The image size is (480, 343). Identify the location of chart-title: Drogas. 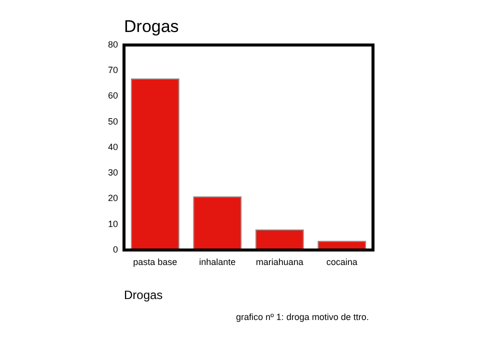
(151, 27).